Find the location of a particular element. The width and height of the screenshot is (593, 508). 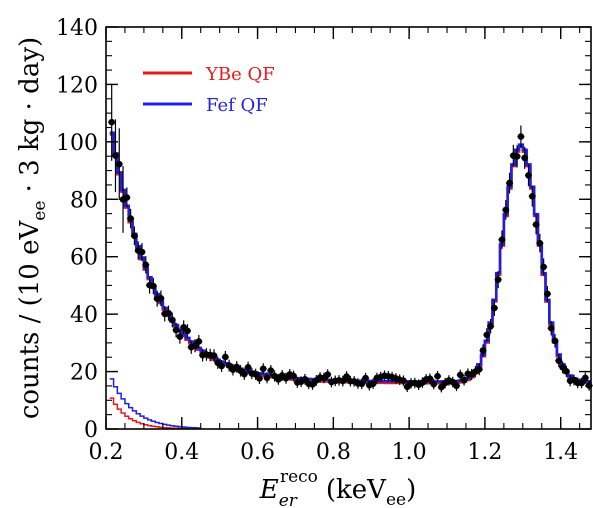

y-tick-label: 120 is located at coordinates (77, 85).